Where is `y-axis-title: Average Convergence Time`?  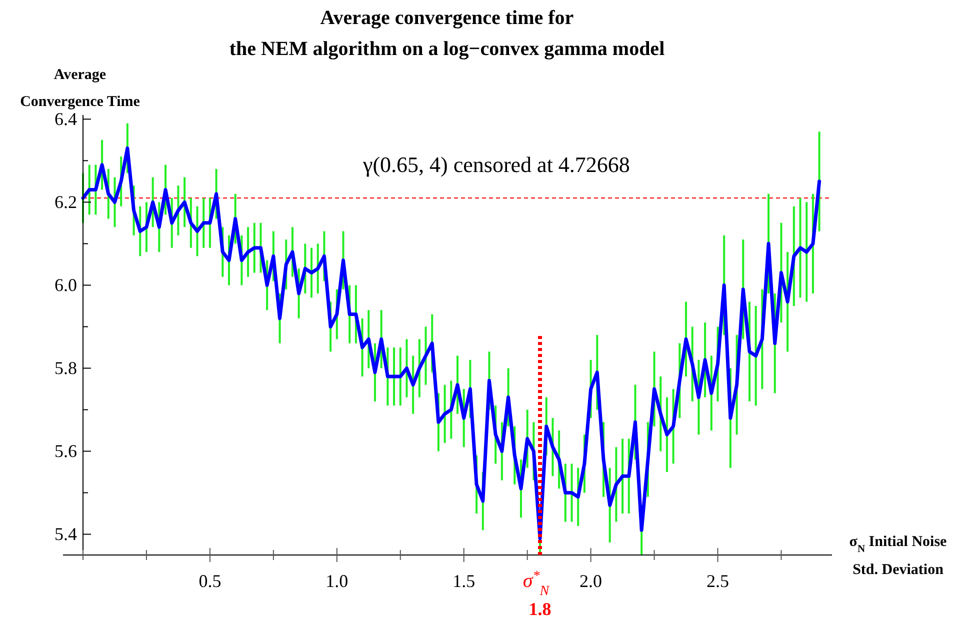 y-axis-title: Average Convergence Time is located at coordinates (80, 88).